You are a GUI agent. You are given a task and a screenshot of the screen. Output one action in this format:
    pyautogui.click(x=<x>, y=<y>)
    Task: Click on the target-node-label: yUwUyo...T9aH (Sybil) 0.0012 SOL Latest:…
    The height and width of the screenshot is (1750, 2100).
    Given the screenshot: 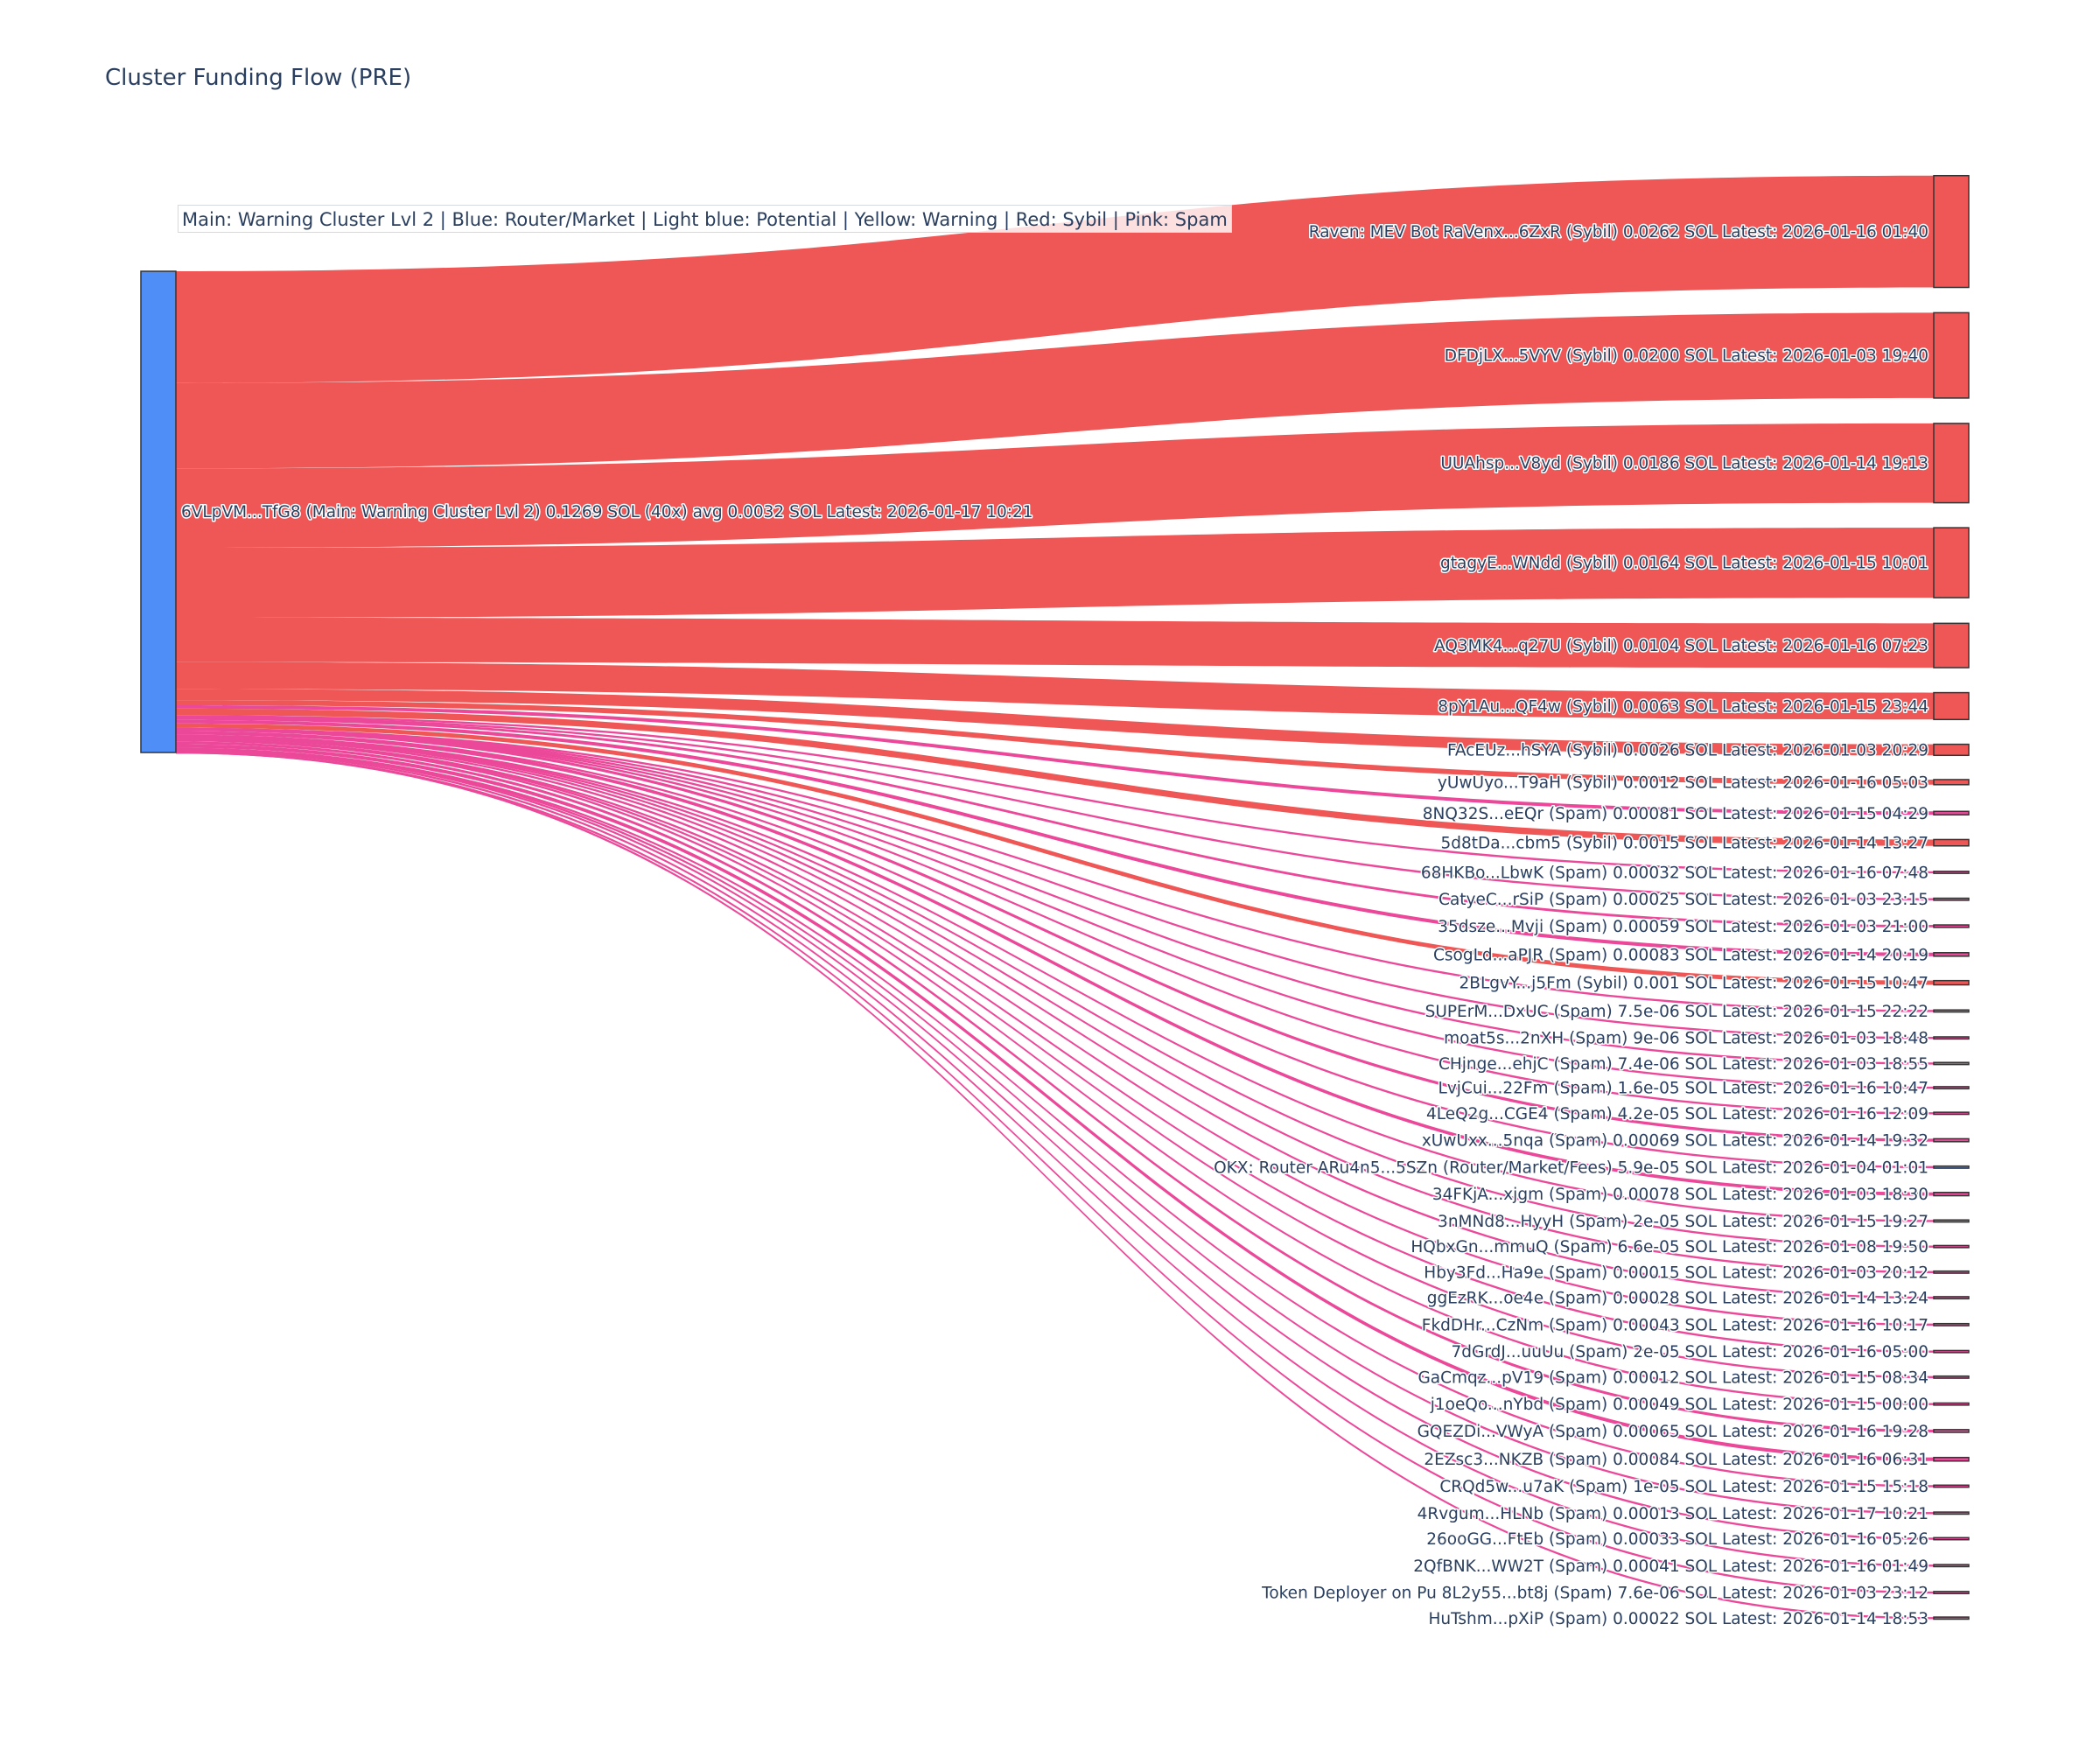 What is the action you would take?
    pyautogui.click(x=1683, y=783)
    